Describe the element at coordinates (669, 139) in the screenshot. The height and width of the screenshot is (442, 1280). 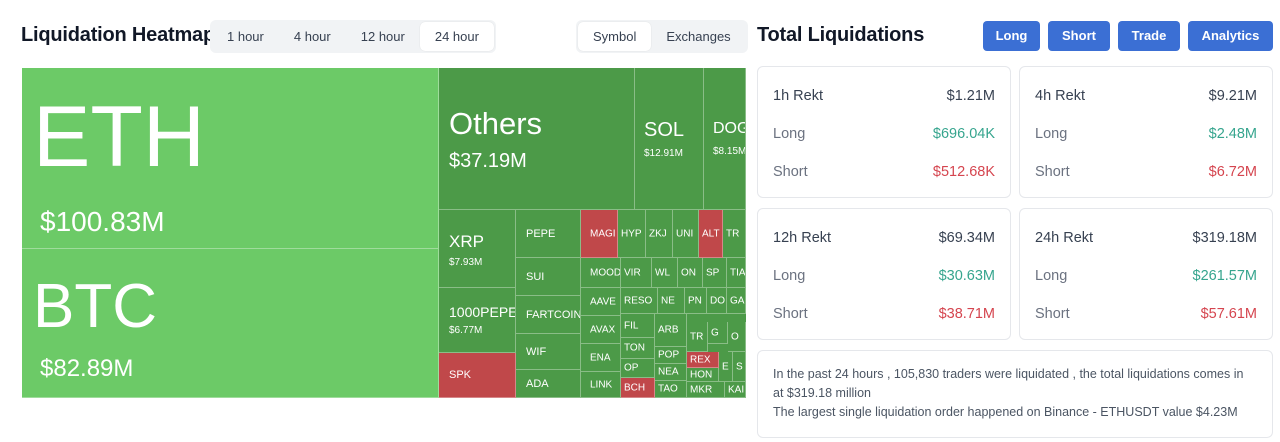
I see `heatmap-tile-sol: SOL $12.91M` at that location.